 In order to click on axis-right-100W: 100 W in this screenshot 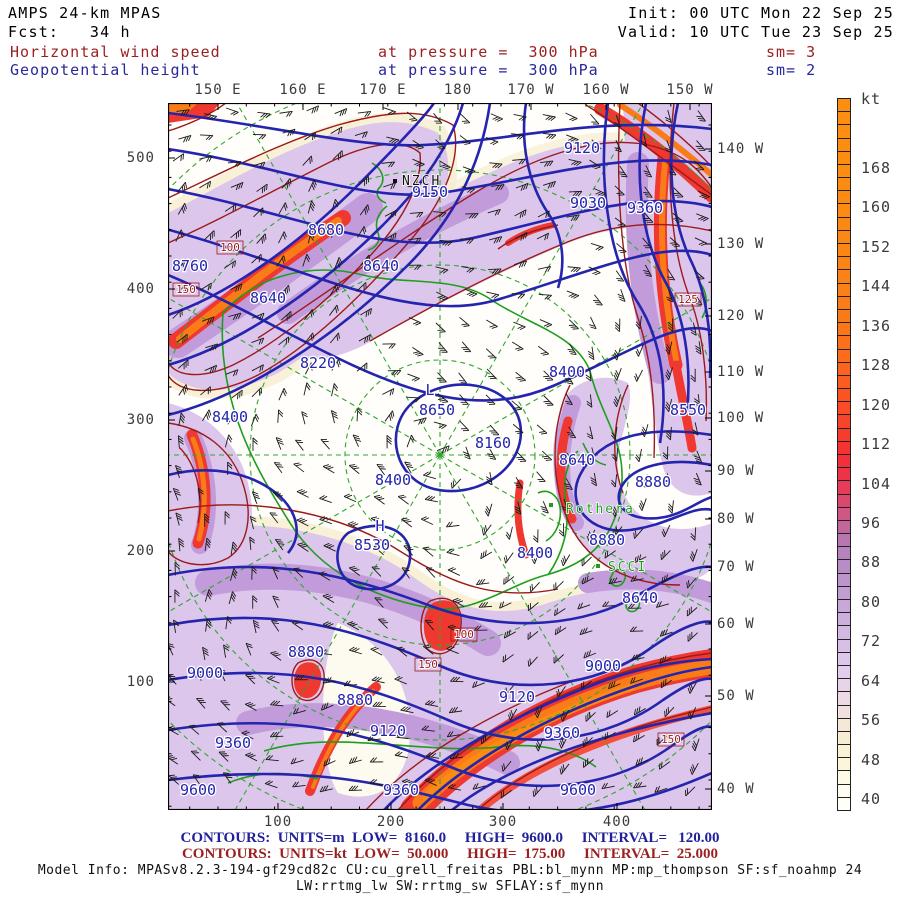, I will do `click(741, 418)`.